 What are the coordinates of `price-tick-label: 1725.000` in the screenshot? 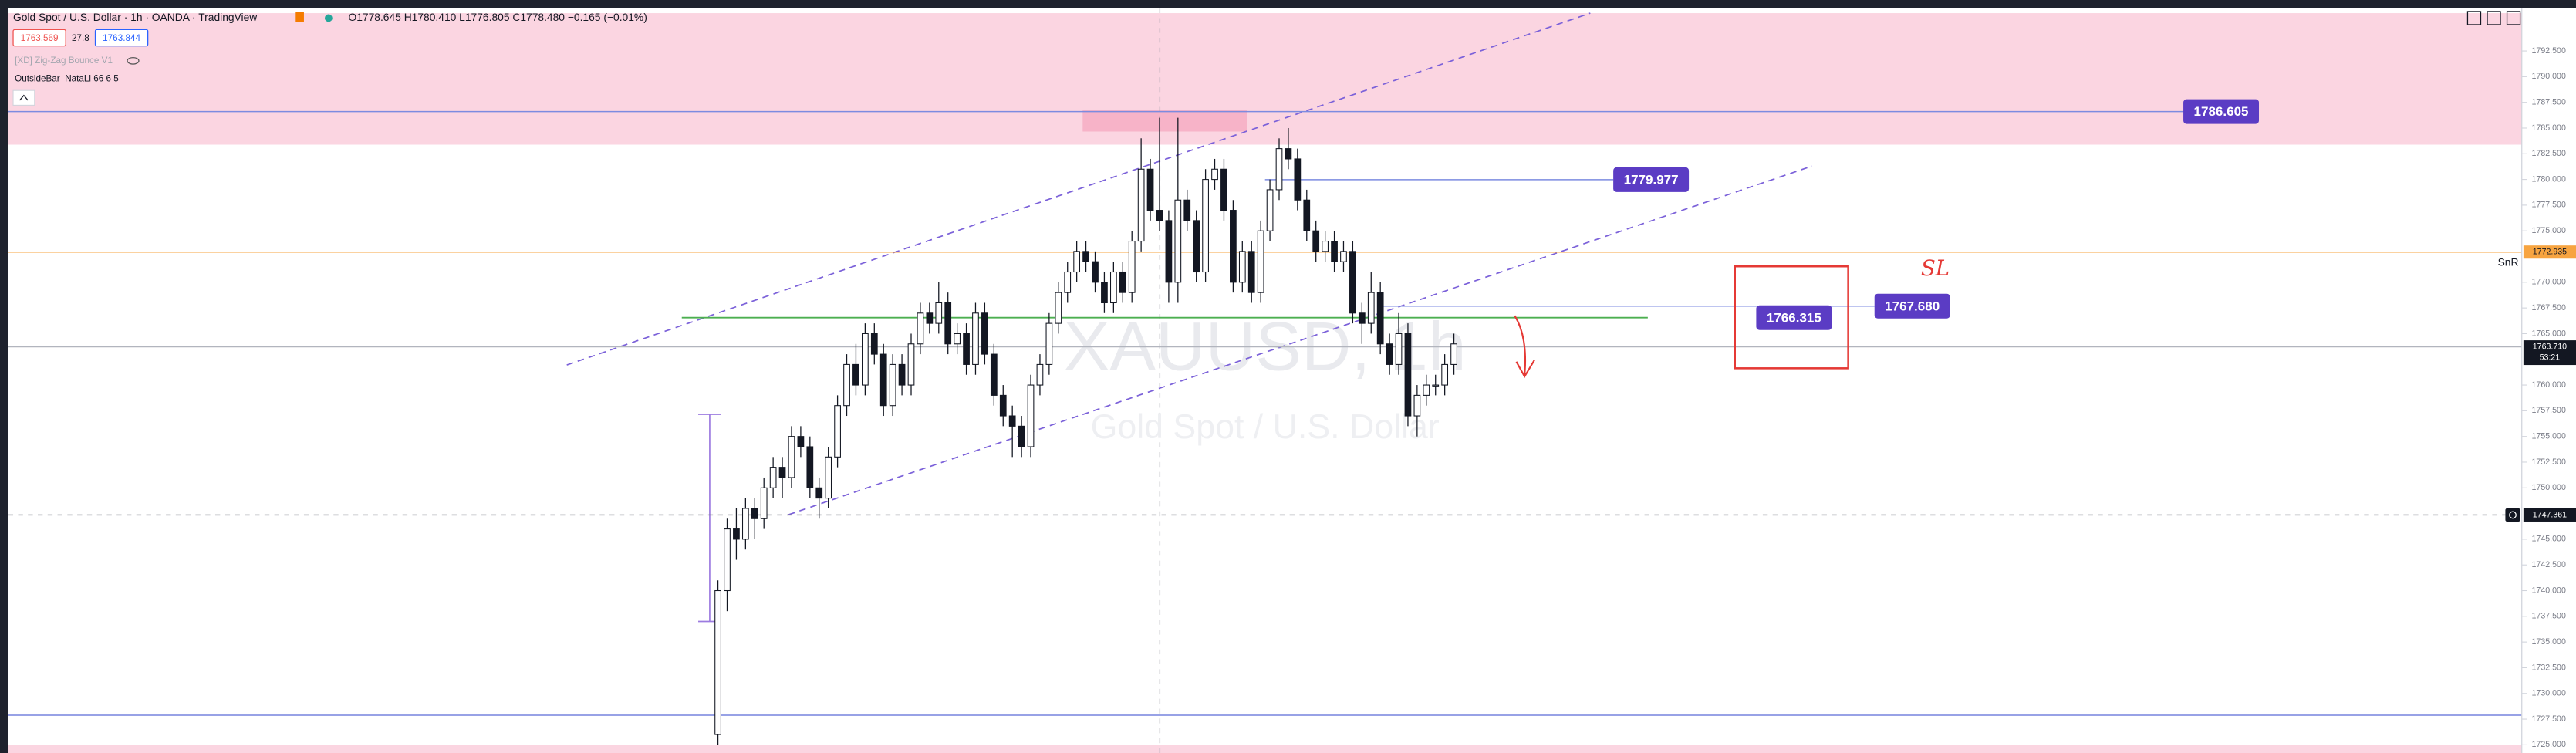 It's located at (2549, 744).